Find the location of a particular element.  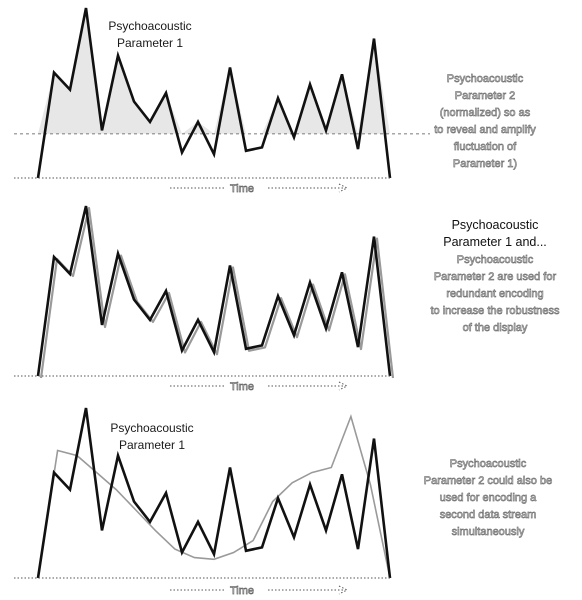

panel-2-time-label: Time is located at coordinates (242, 387).